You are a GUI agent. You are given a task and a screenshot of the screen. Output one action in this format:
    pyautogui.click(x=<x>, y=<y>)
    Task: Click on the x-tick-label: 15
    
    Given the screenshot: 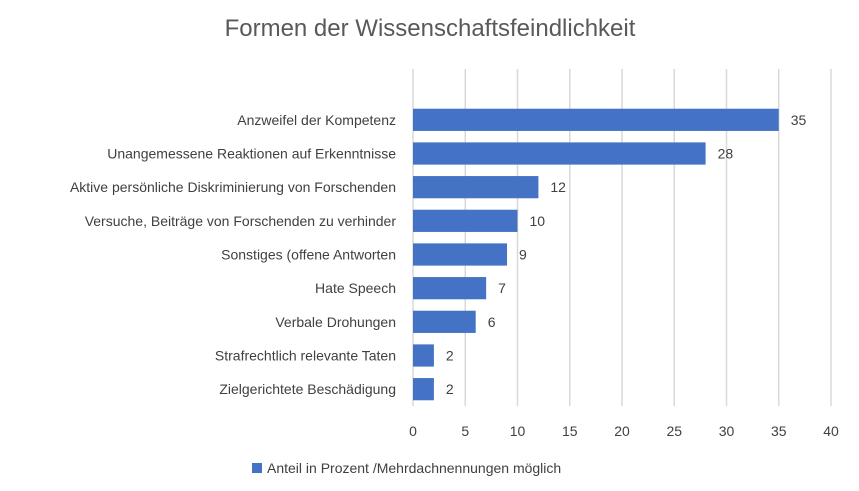 What is the action you would take?
    pyautogui.click(x=570, y=431)
    